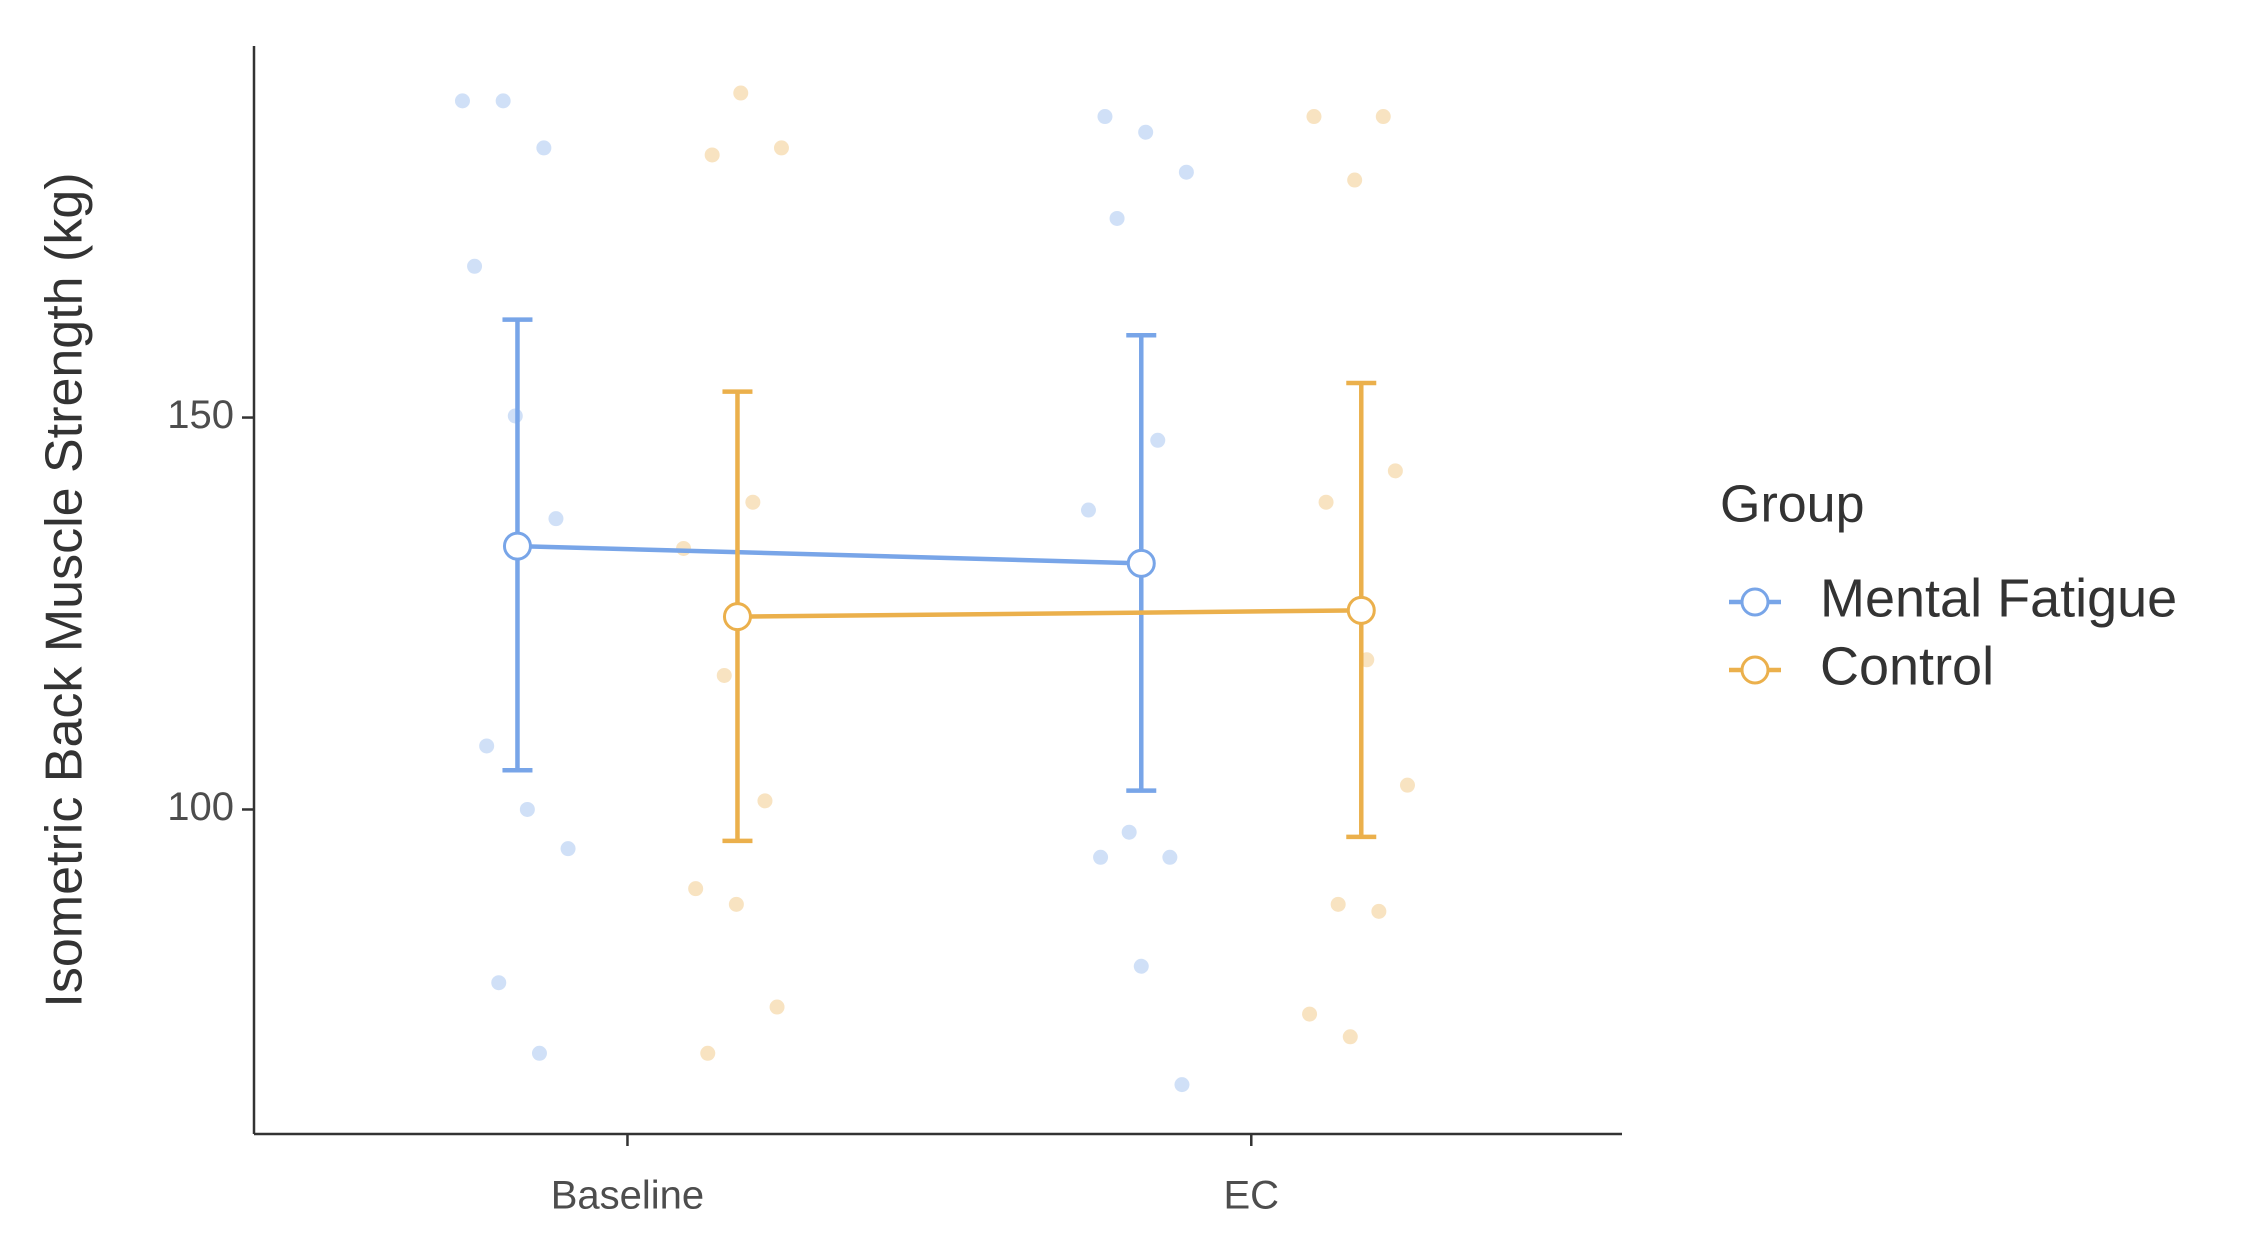 This screenshot has height=1244, width=2259. What do you see at coordinates (1251, 1196) in the screenshot?
I see `x-tick-label: EC` at bounding box center [1251, 1196].